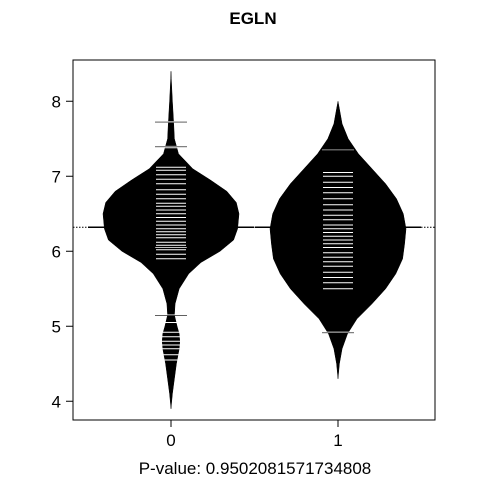  I want to click on y-tick-label: 7, so click(56, 176).